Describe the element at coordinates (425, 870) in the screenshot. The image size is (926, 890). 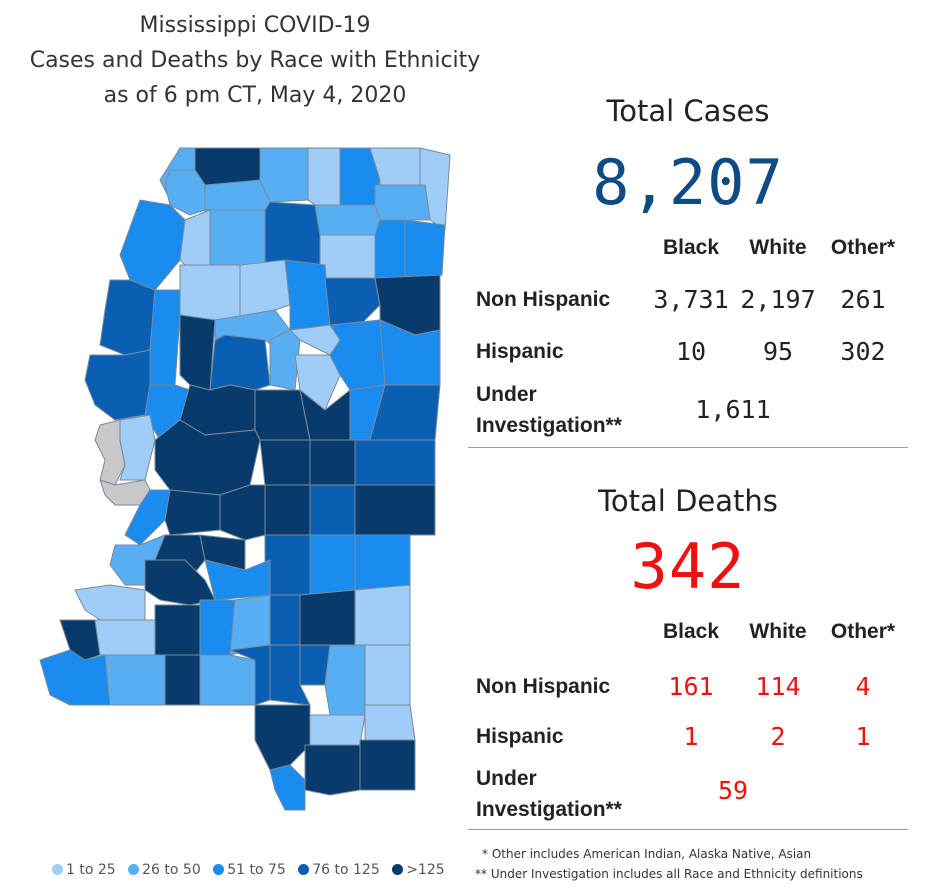
I see `legend-label: >125` at that location.